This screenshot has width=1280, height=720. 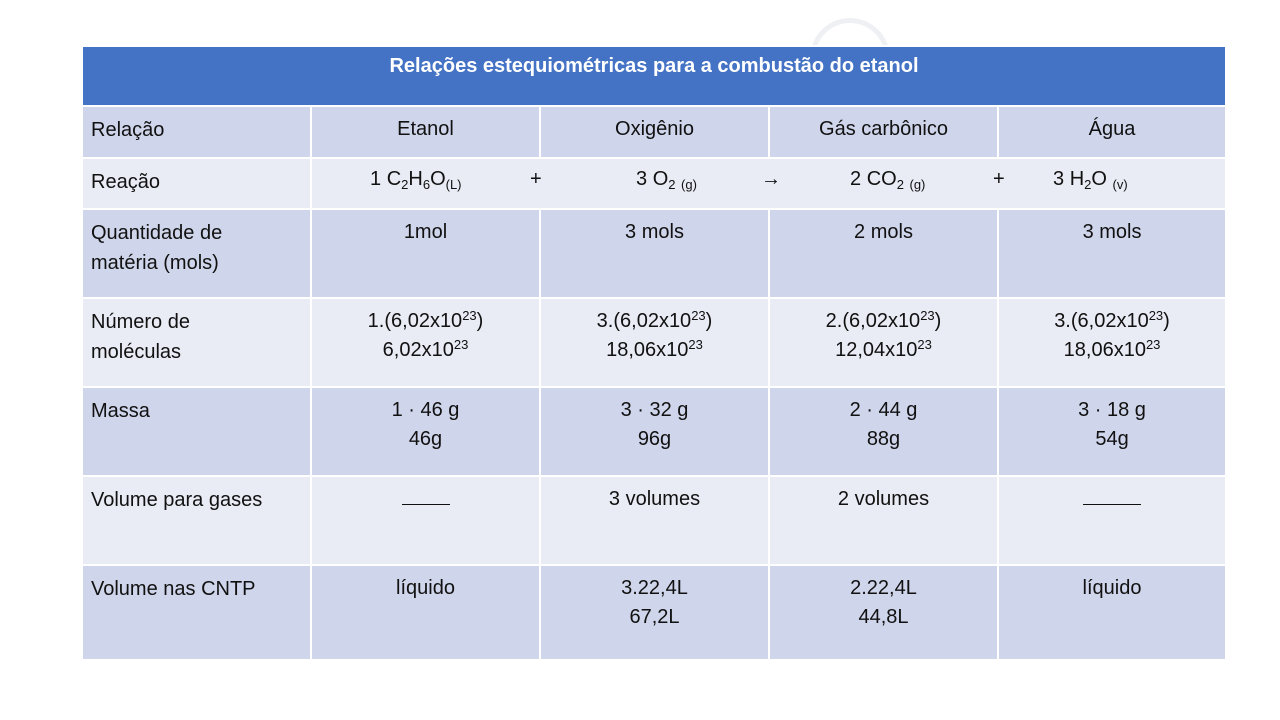 What do you see at coordinates (196, 520) in the screenshot?
I see `row-label-gas-volume: Volume para gases` at bounding box center [196, 520].